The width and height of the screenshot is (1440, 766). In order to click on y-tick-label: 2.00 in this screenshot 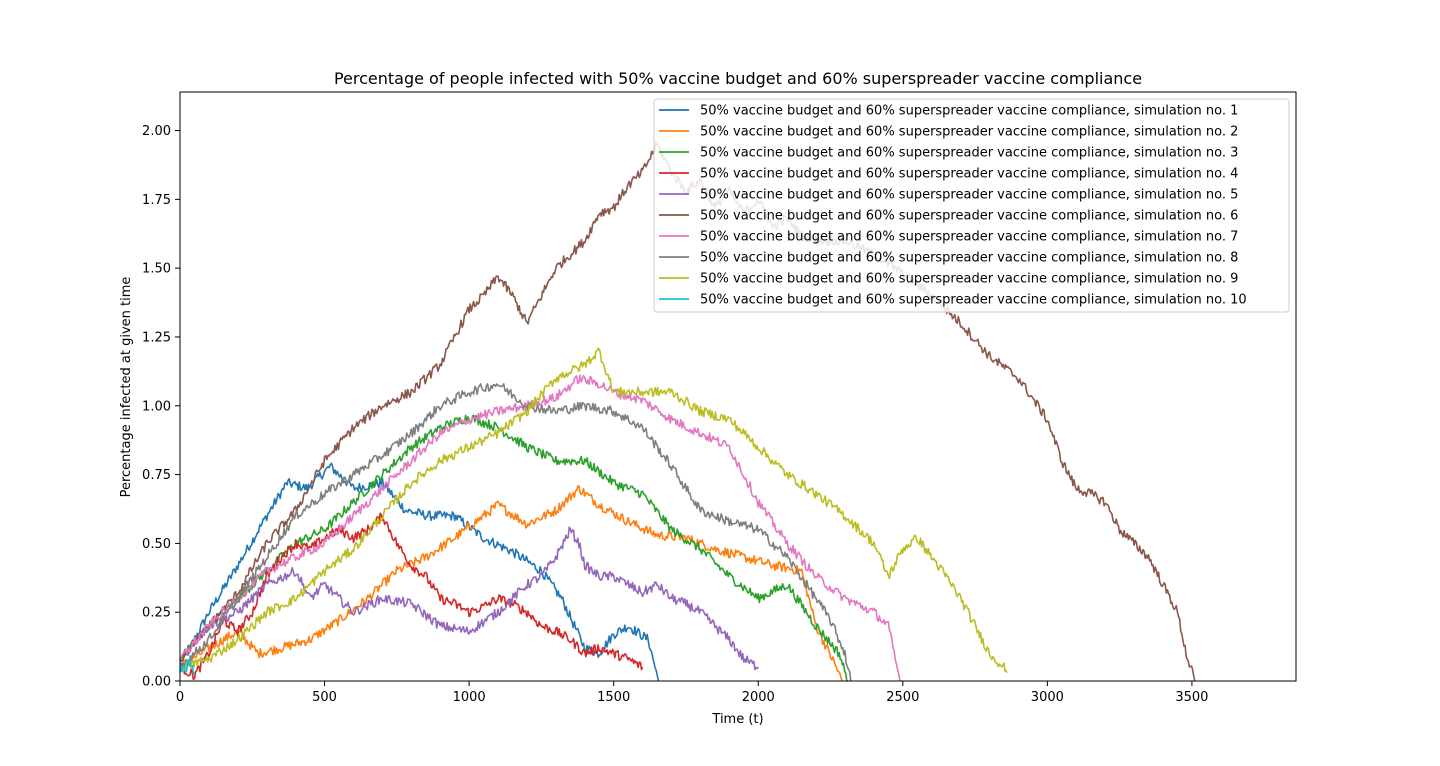, I will do `click(156, 131)`.